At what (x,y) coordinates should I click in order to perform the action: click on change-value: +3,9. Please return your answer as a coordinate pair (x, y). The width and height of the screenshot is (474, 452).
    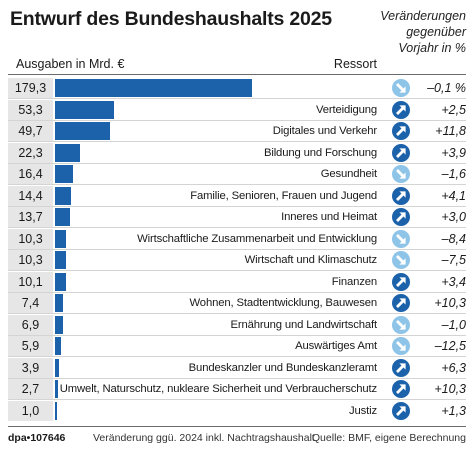
    Looking at the image, I should click on (453, 152).